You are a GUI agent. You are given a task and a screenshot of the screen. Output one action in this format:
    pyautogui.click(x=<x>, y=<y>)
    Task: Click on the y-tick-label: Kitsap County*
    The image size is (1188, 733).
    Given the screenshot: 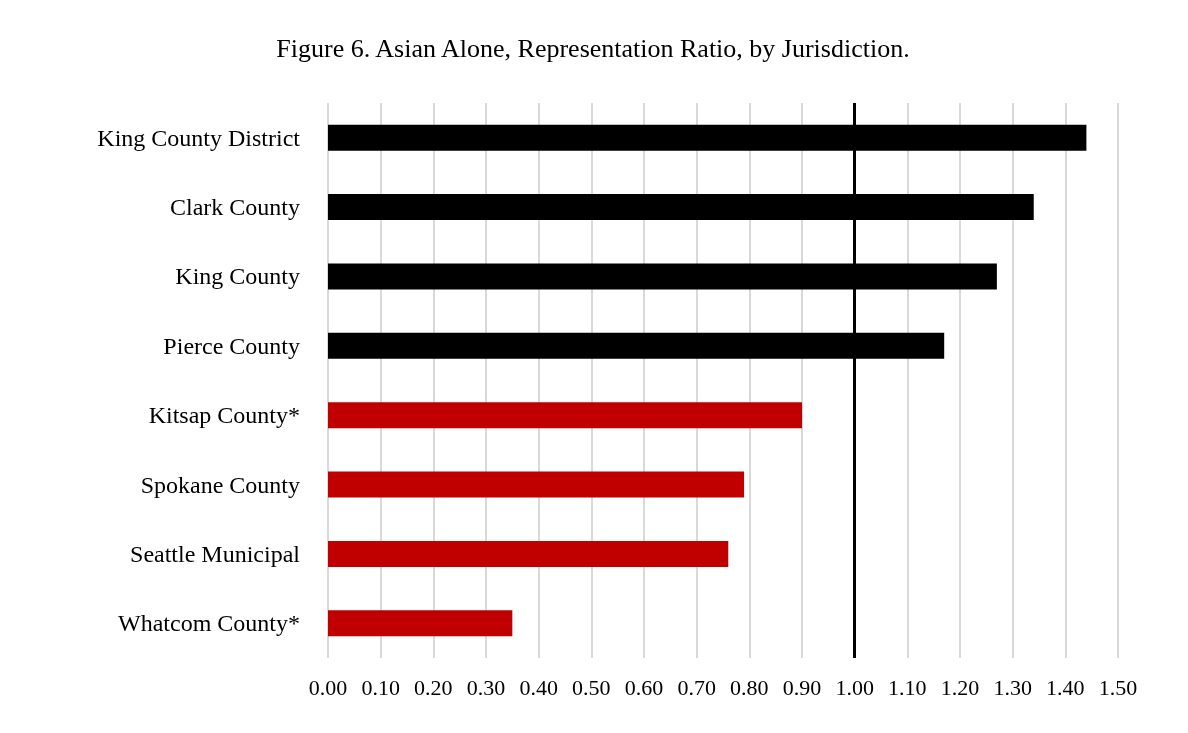 What is the action you would take?
    pyautogui.click(x=224, y=415)
    